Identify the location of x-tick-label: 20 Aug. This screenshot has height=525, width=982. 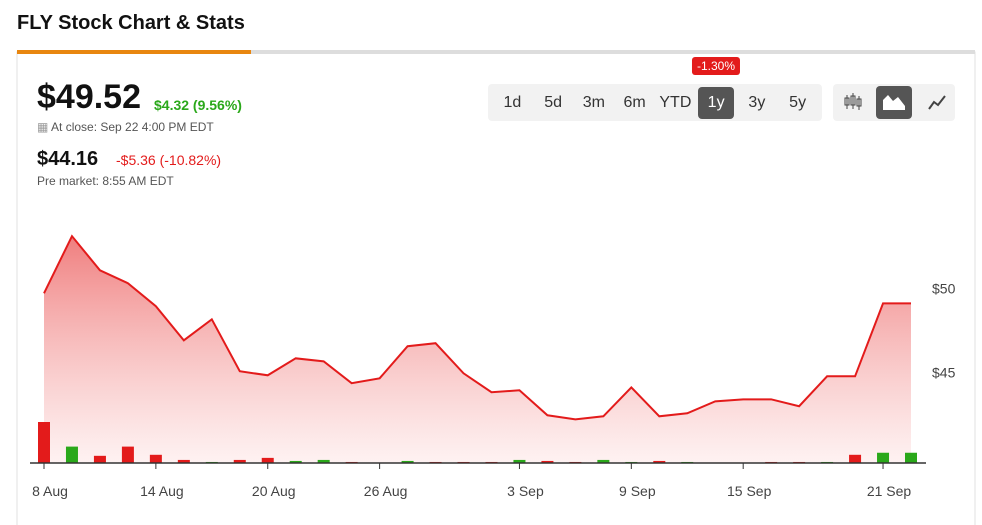
(274, 491).